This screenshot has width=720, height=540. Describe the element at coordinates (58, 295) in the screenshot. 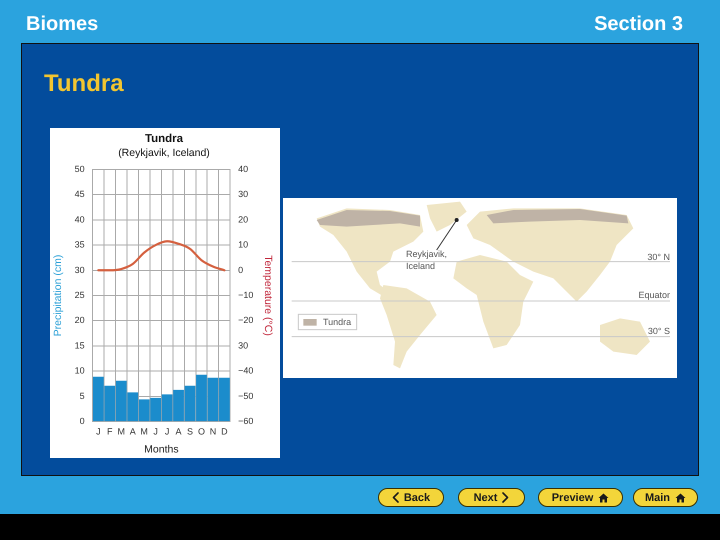

I see `y-axis-title: Precipitation (cm)` at that location.